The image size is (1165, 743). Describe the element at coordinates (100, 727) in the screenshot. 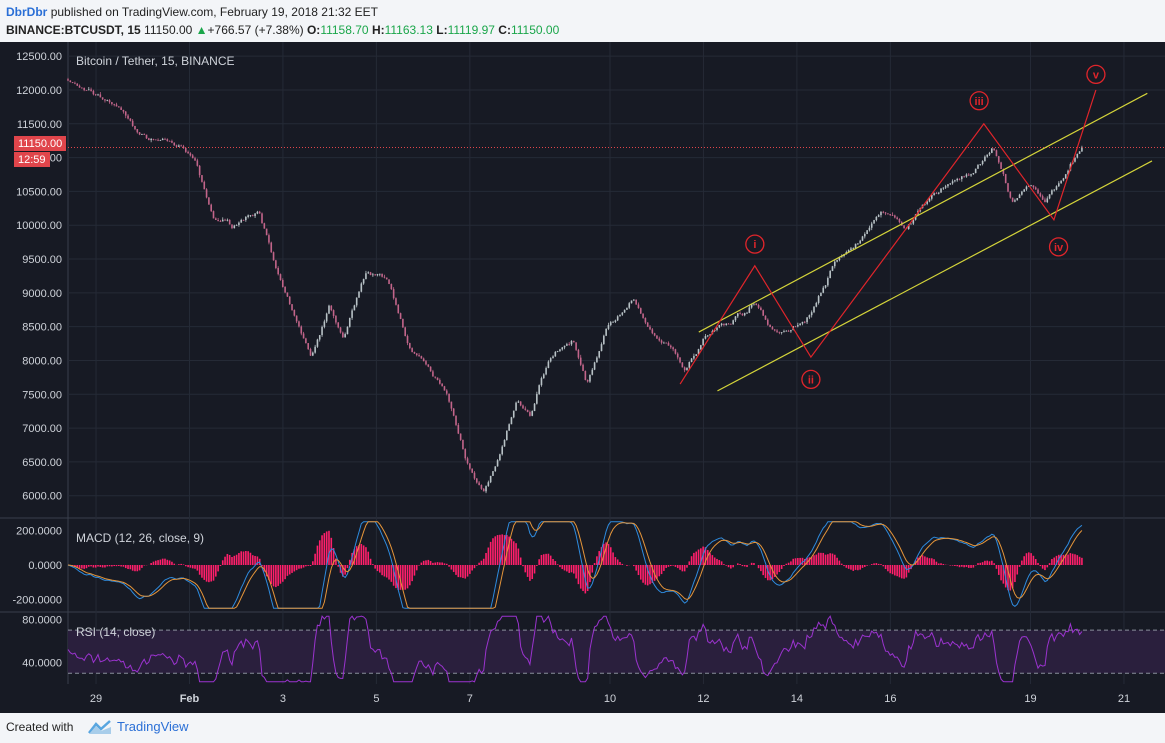

I see `tradingview-logo-icon` at that location.